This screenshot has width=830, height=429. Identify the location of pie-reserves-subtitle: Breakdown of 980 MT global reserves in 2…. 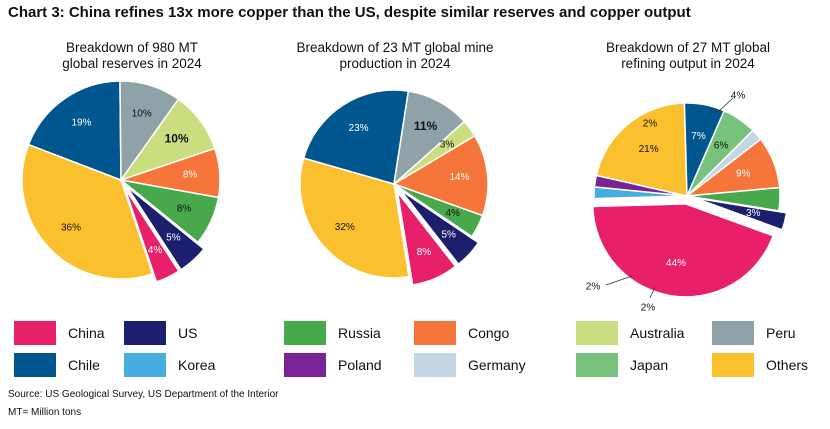
(132, 56).